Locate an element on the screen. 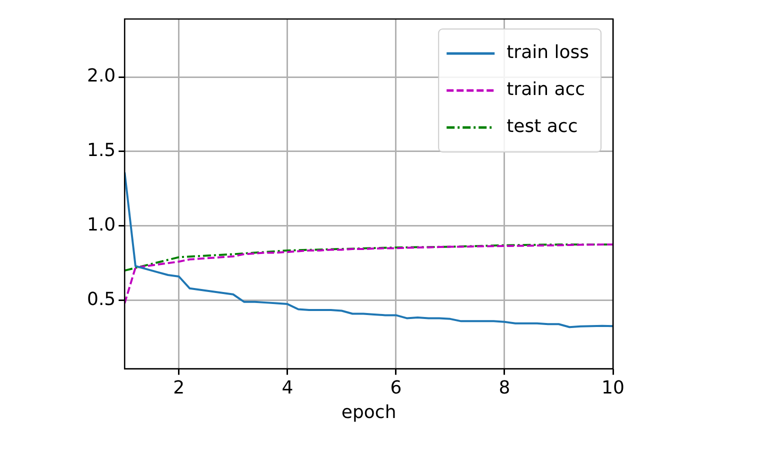 The image size is (759, 466). y-tick-label: 1.5 is located at coordinates (101, 151).